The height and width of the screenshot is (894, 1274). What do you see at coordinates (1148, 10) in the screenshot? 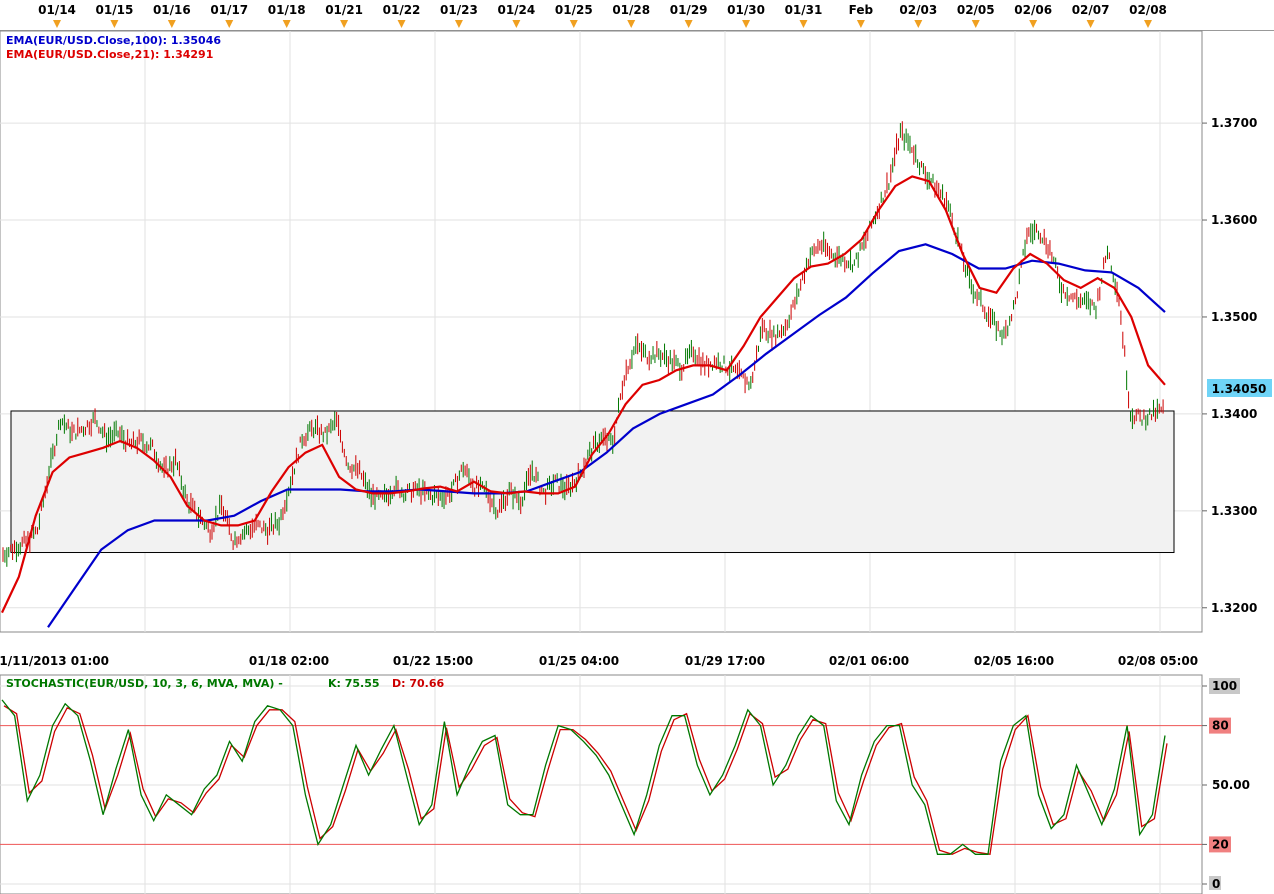
I see `top-day-label: 02/08` at bounding box center [1148, 10].